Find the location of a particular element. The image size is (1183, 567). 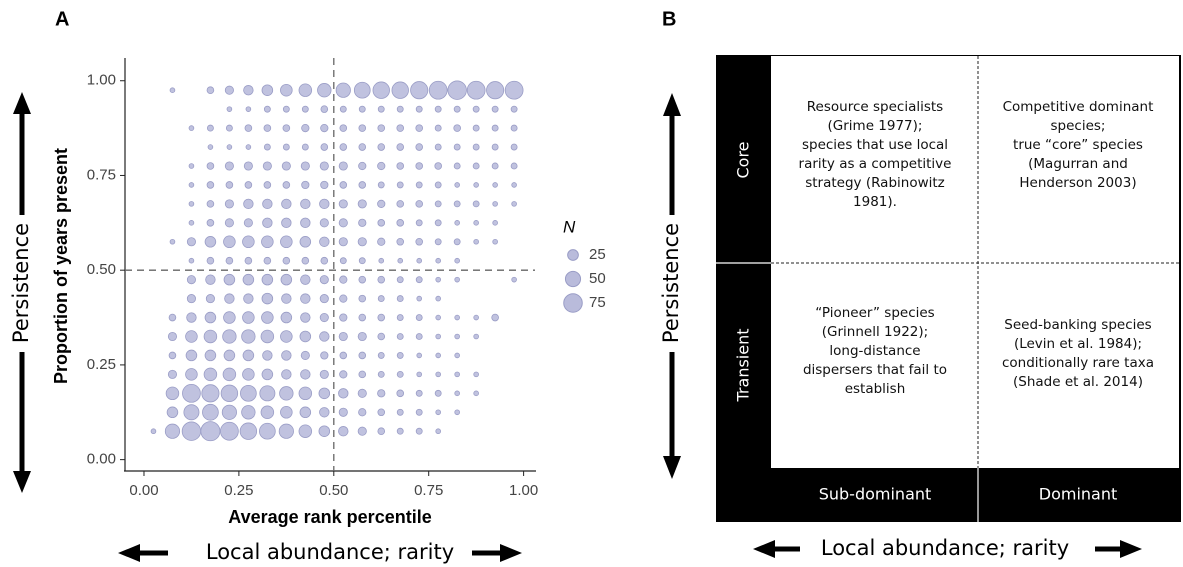

quadrant-text: “Pioneer” species is located at coordinates (874, 313).